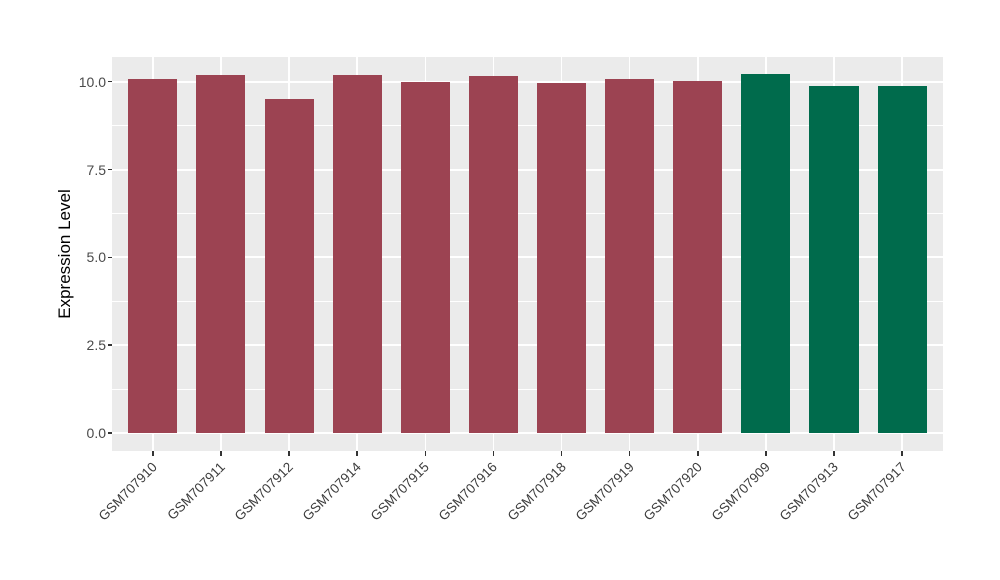  I want to click on bar-gsm707910, so click(153, 255).